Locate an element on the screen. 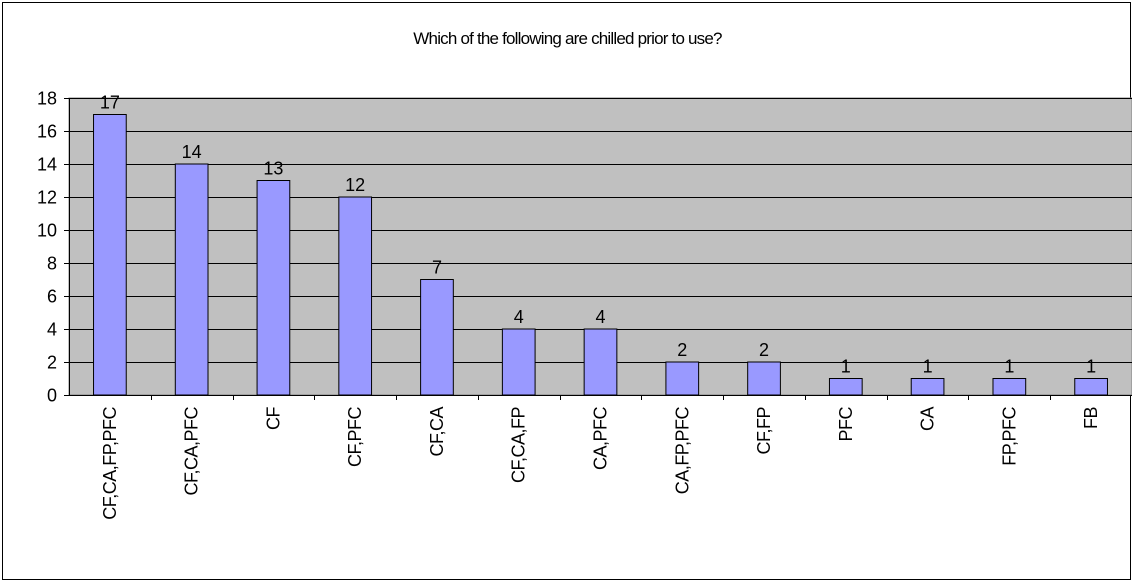 The image size is (1135, 582). x-category-label: FB is located at coordinates (1091, 418).